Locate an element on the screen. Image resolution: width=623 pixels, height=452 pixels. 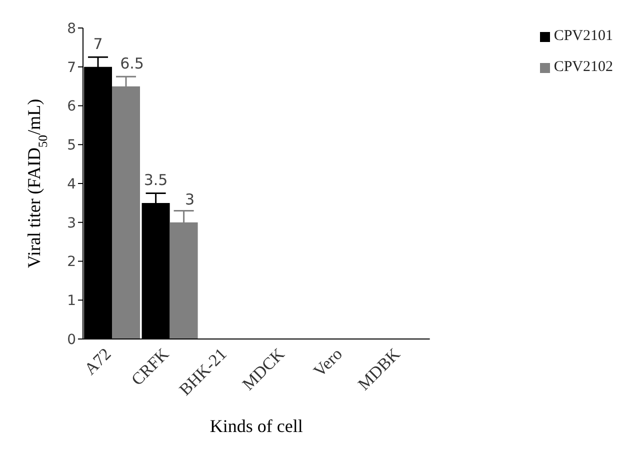
y-tick-label: 4 is located at coordinates (71, 184).